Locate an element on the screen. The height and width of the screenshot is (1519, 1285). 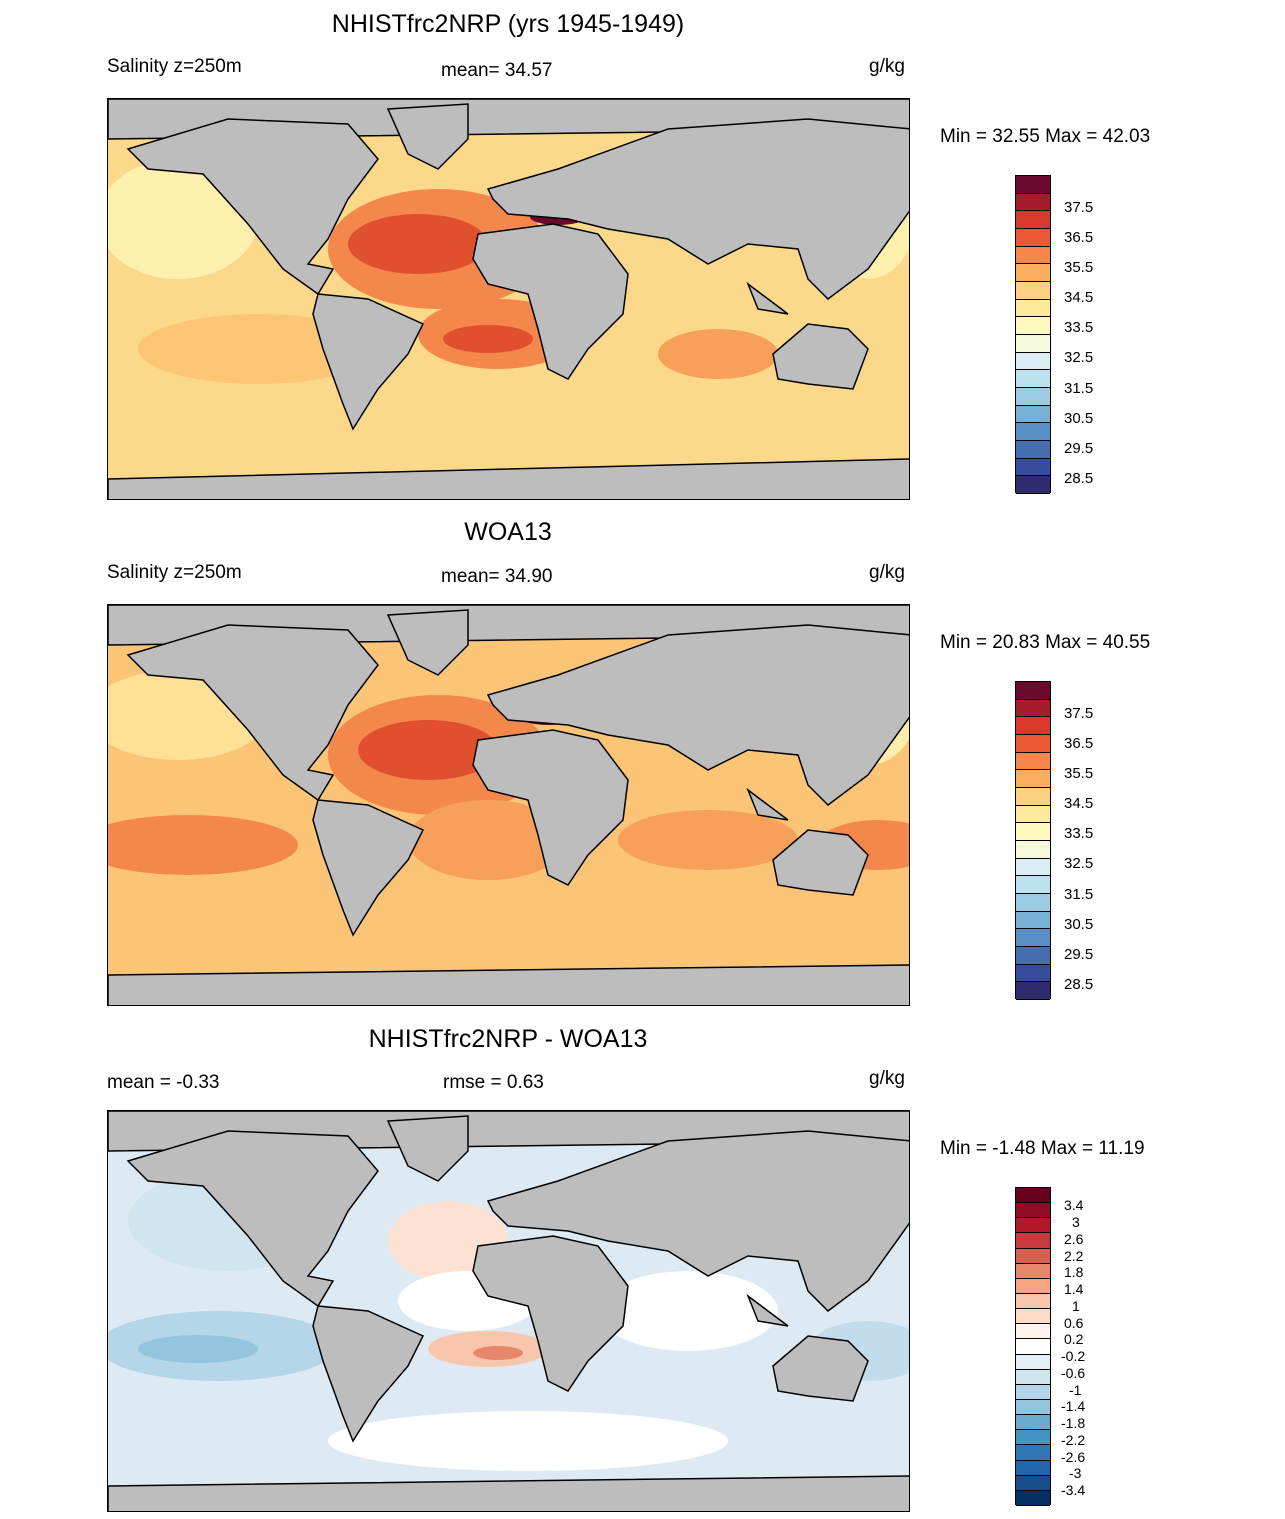
panel-2-cb-label: 29.5 is located at coordinates (1079, 954).